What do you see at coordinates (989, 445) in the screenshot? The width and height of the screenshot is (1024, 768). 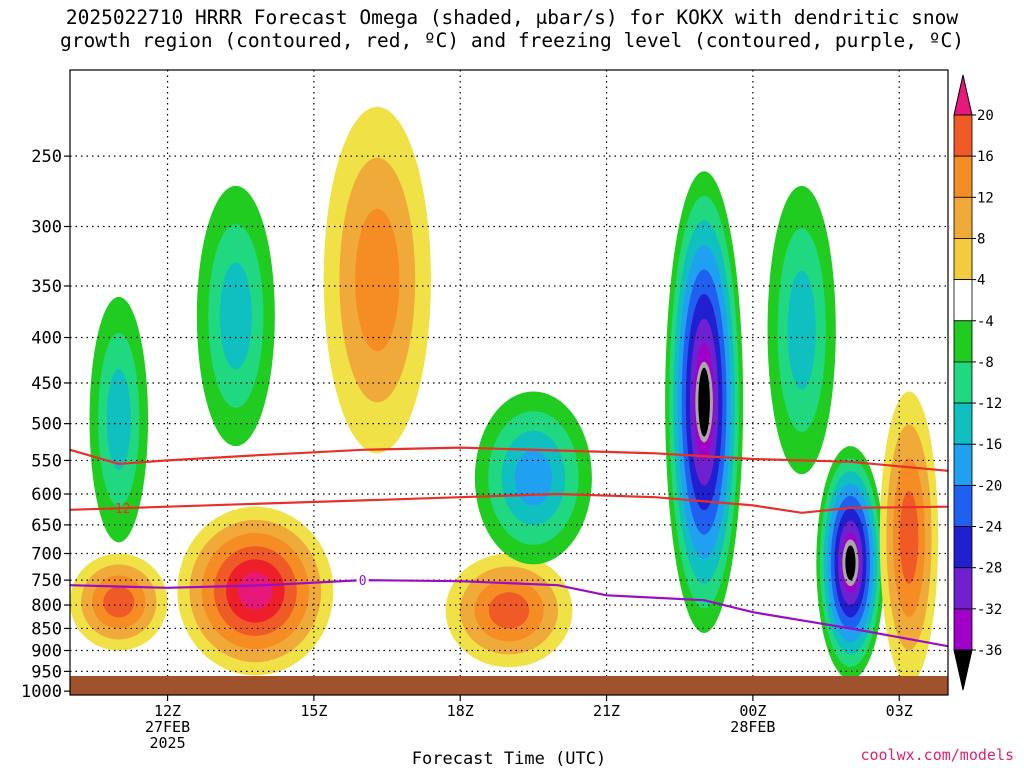 I see `colorbar-label-8: -16` at bounding box center [989, 445].